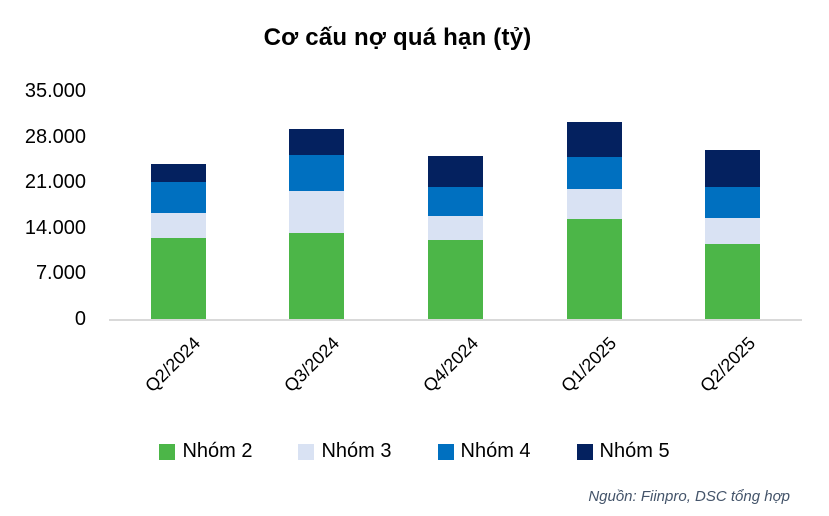  I want to click on stacked-bar-Q1/2025, so click(594, 220).